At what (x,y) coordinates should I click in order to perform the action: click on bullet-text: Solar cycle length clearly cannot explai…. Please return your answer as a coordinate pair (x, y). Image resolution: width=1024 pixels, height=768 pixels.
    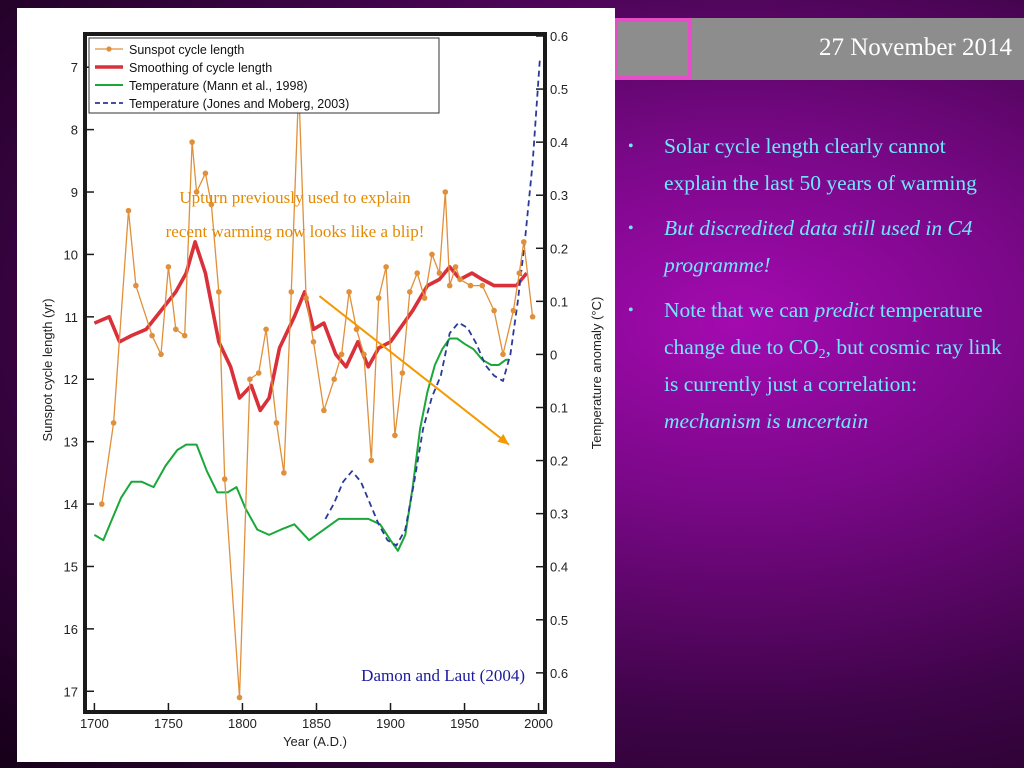
    Looking at the image, I should click on (820, 164).